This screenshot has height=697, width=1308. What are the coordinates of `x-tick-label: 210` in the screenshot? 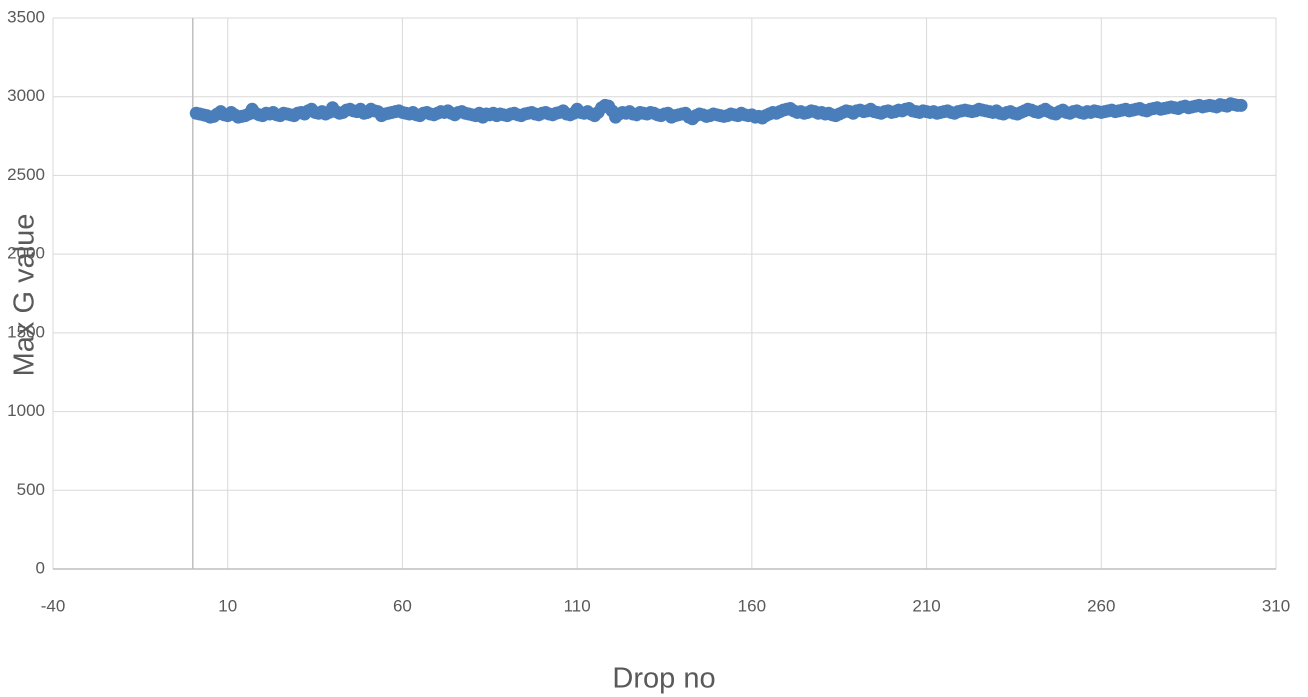 It's located at (926, 605).